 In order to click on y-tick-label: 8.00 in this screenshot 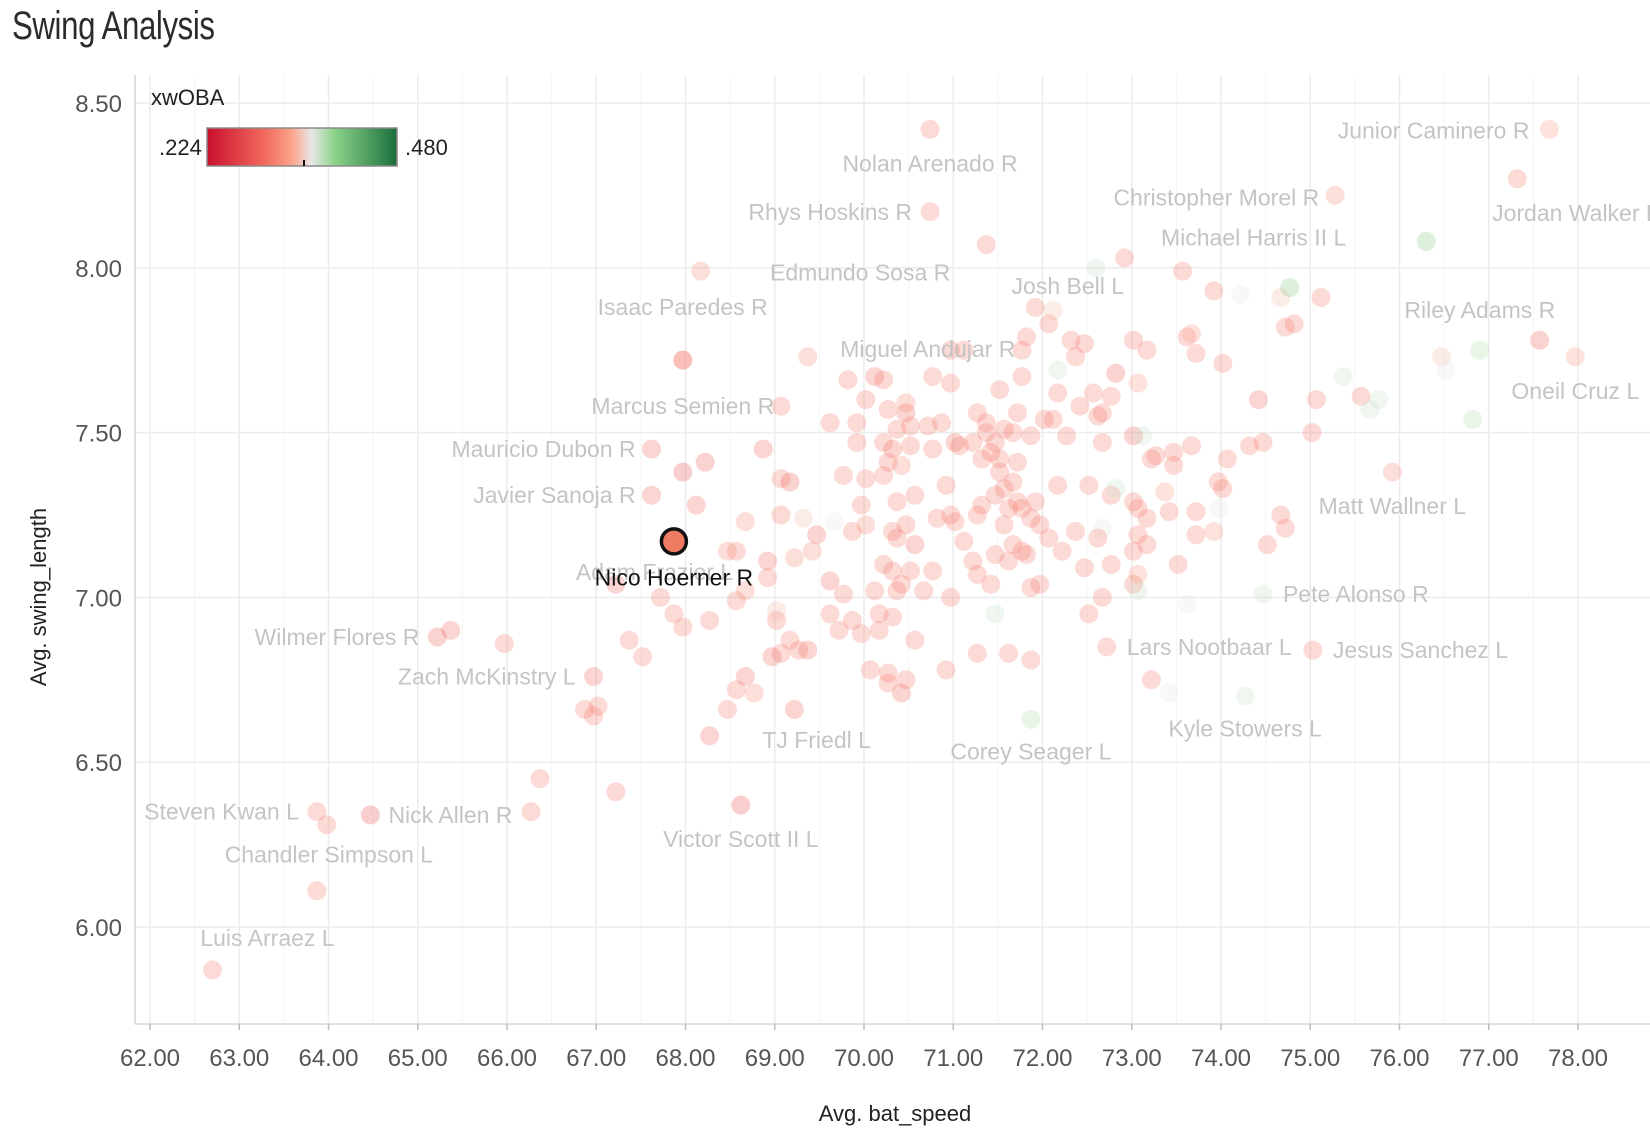, I will do `click(98, 269)`.